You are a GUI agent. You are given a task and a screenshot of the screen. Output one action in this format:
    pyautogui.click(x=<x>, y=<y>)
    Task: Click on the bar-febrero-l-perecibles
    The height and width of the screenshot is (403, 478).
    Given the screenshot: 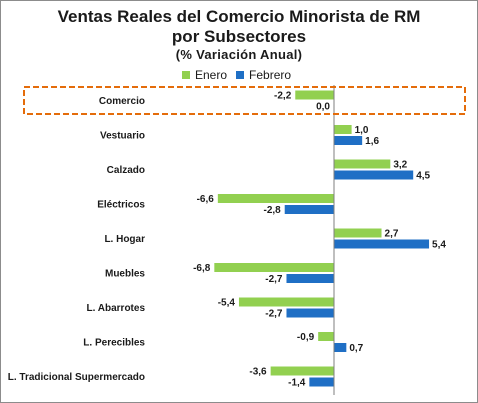 What is the action you would take?
    pyautogui.click(x=340, y=347)
    